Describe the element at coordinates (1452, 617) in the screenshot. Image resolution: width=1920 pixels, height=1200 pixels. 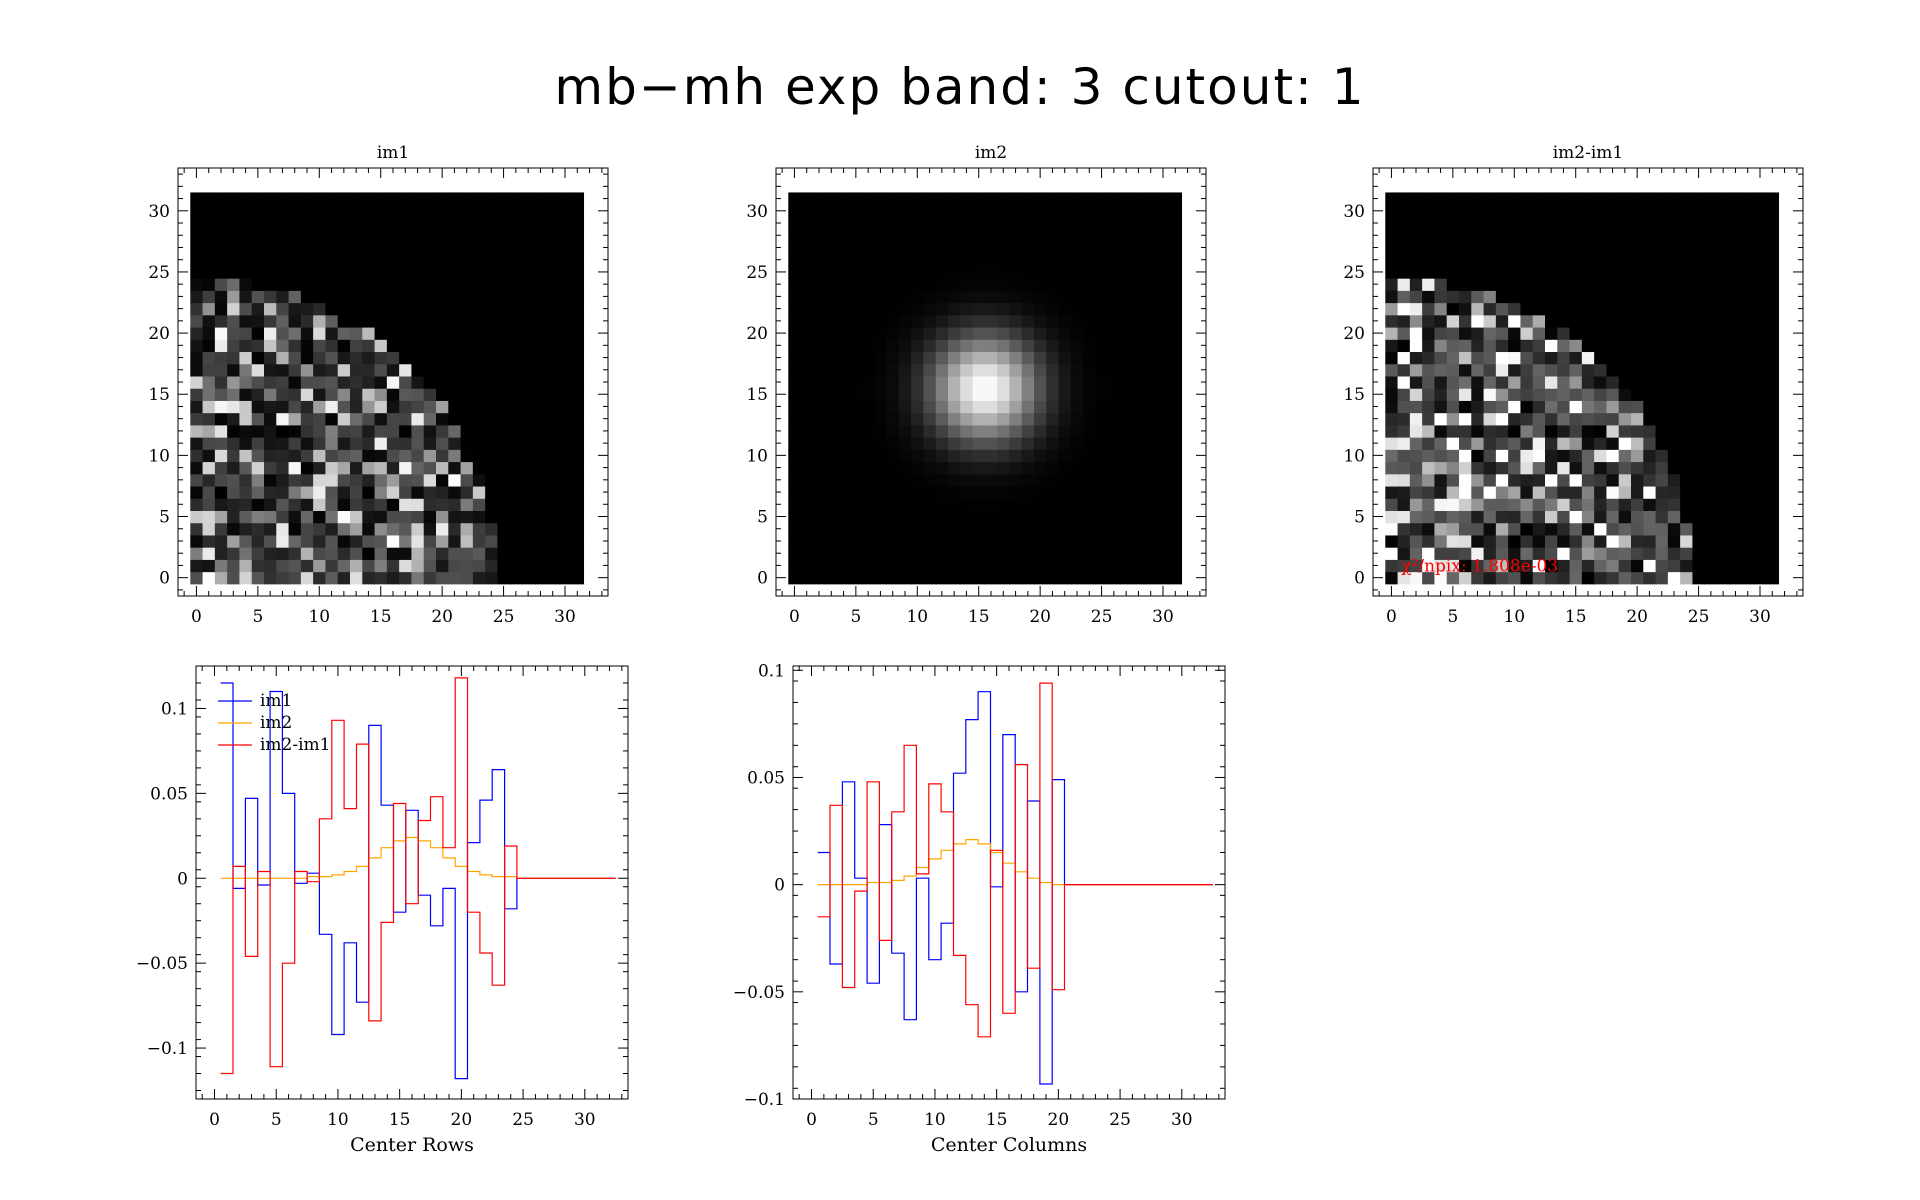
I see `x-tick-label: 5` at that location.